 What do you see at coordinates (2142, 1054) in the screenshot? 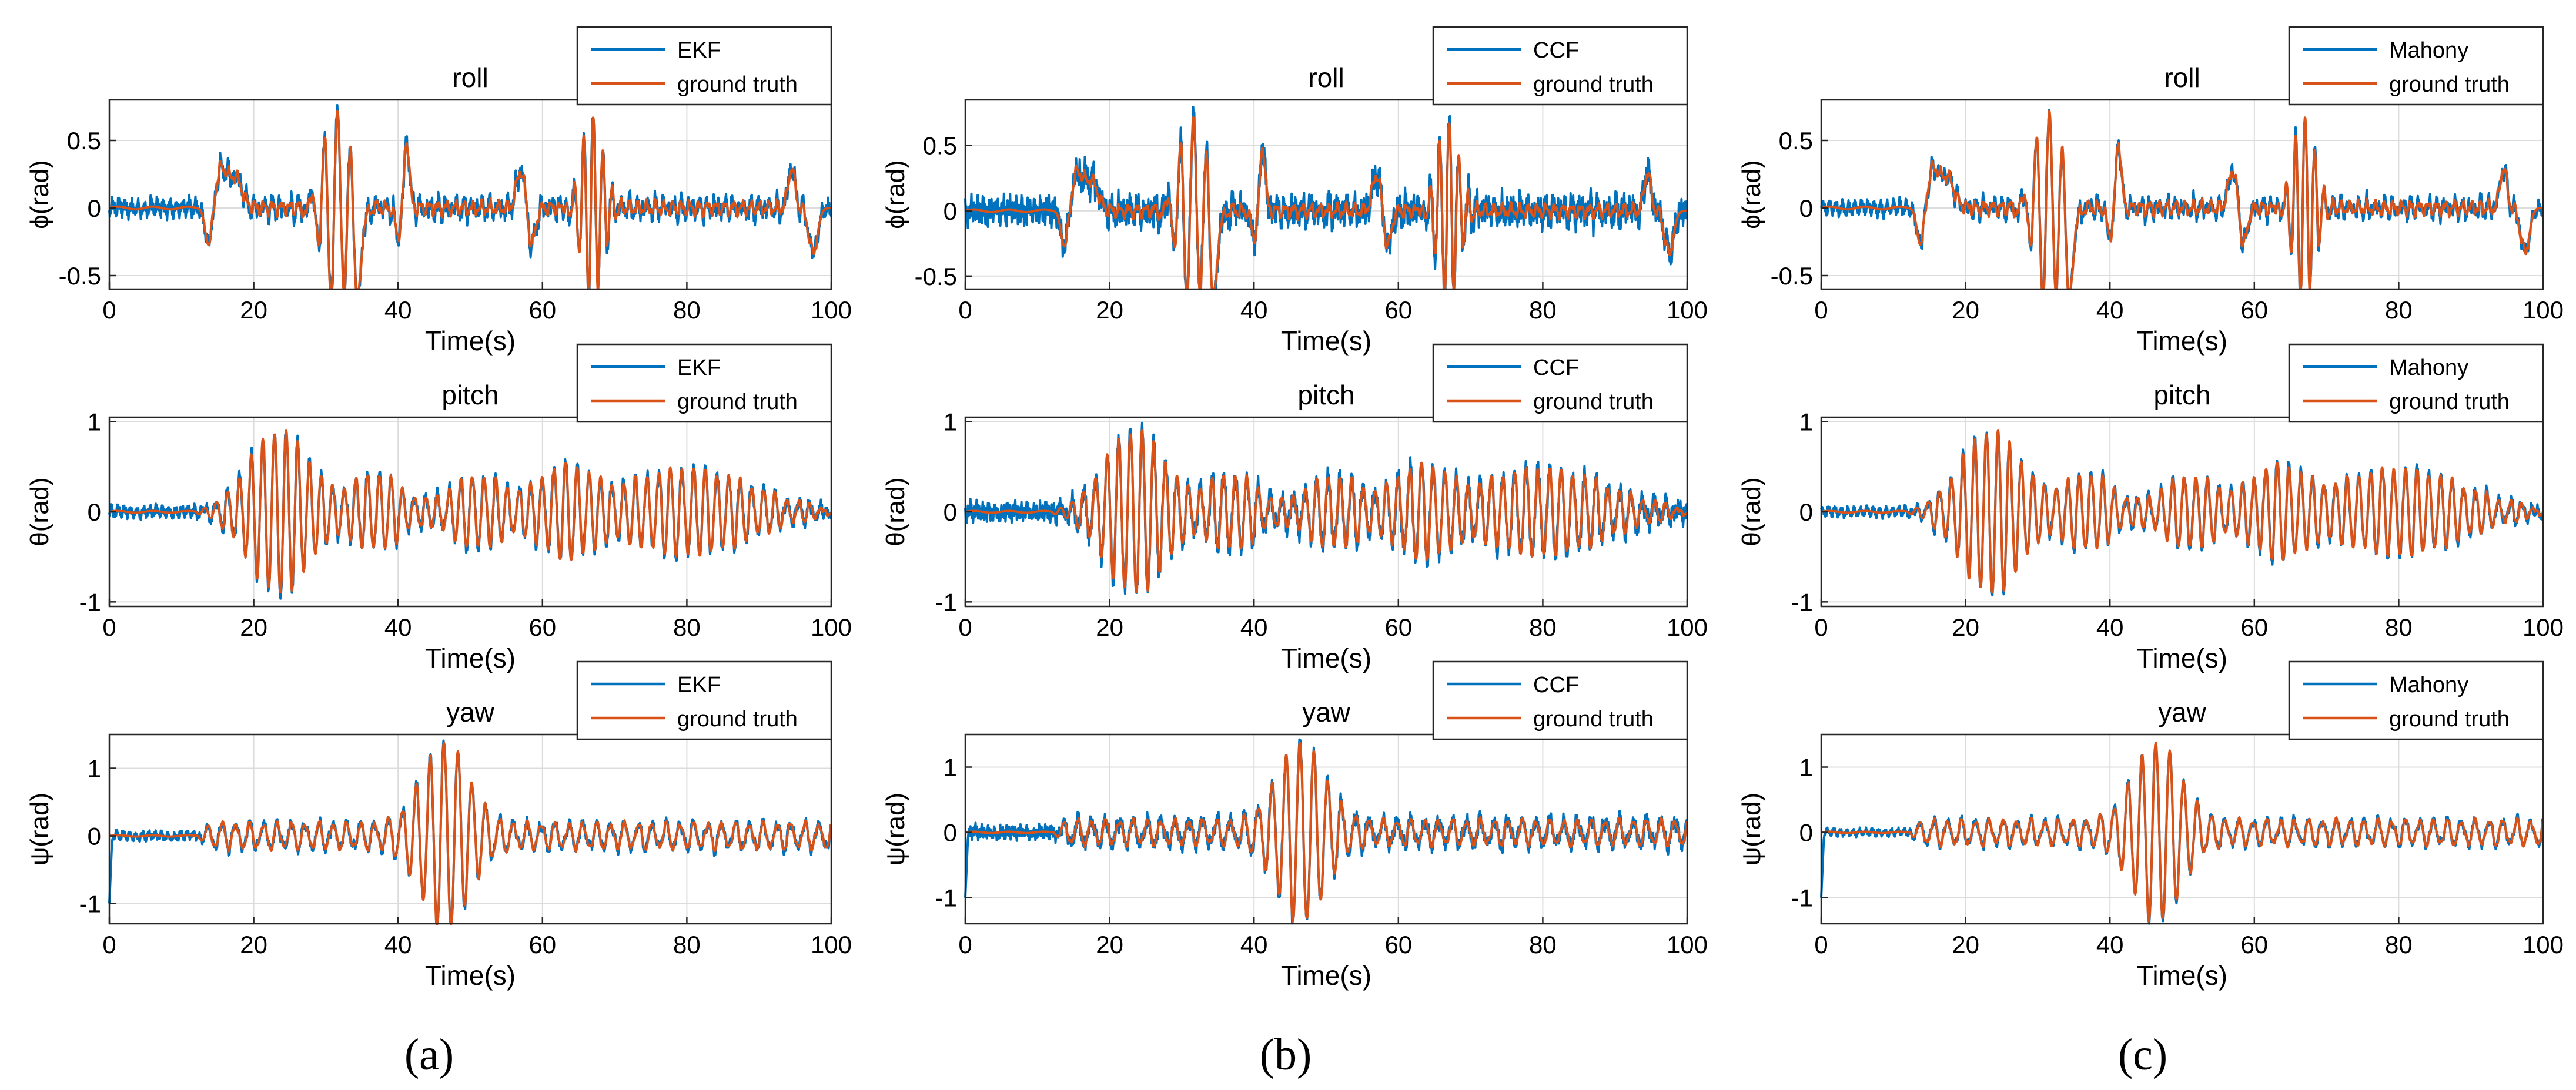
I see `caption-c: (c)` at bounding box center [2142, 1054].